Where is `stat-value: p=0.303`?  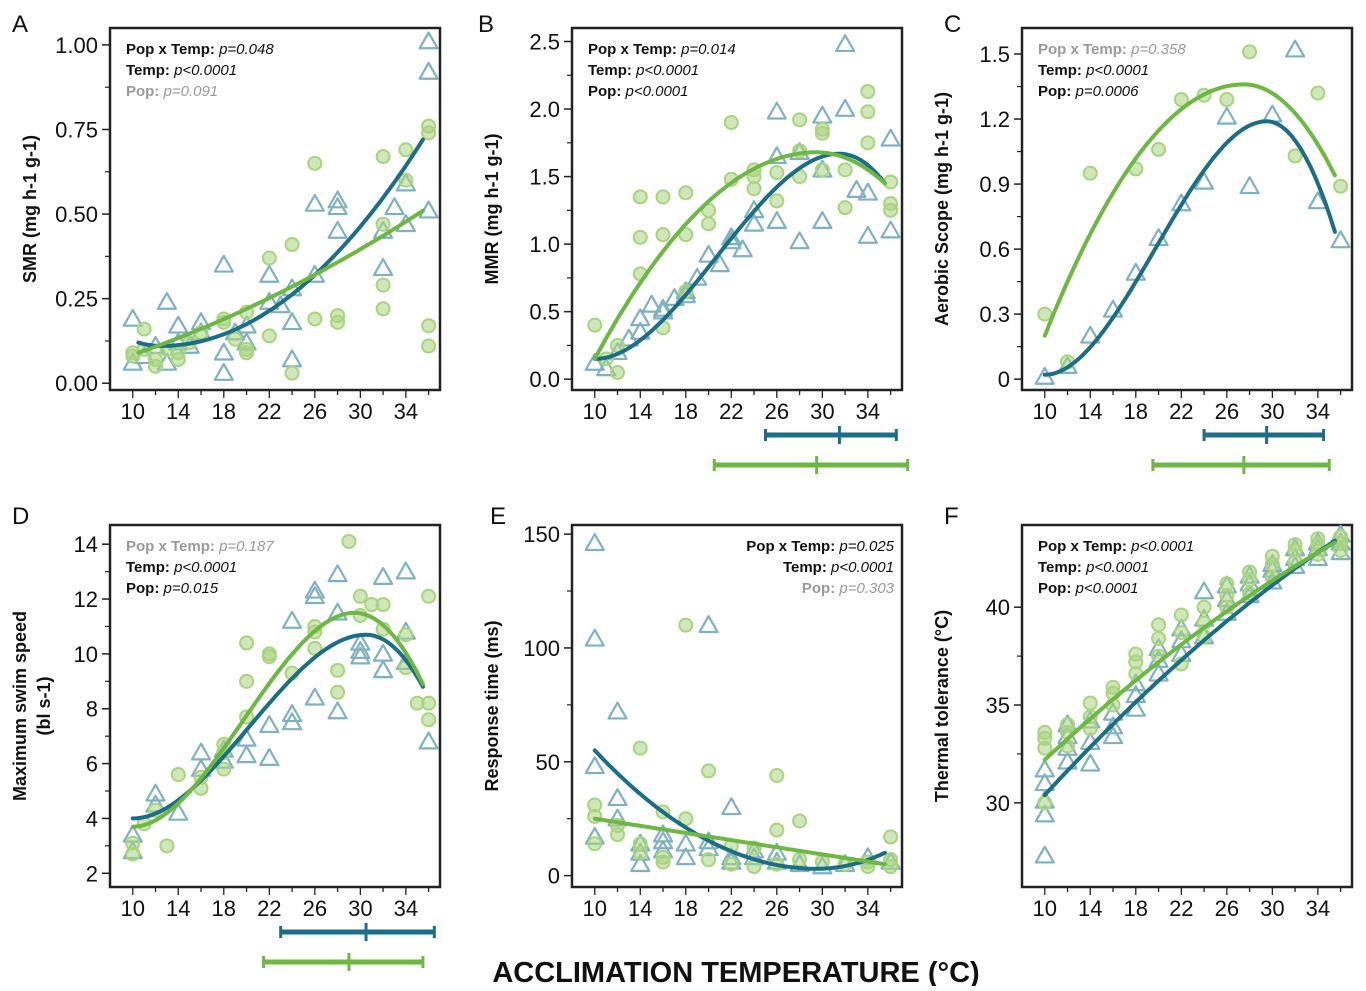
stat-value: p=0.303 is located at coordinates (866, 588).